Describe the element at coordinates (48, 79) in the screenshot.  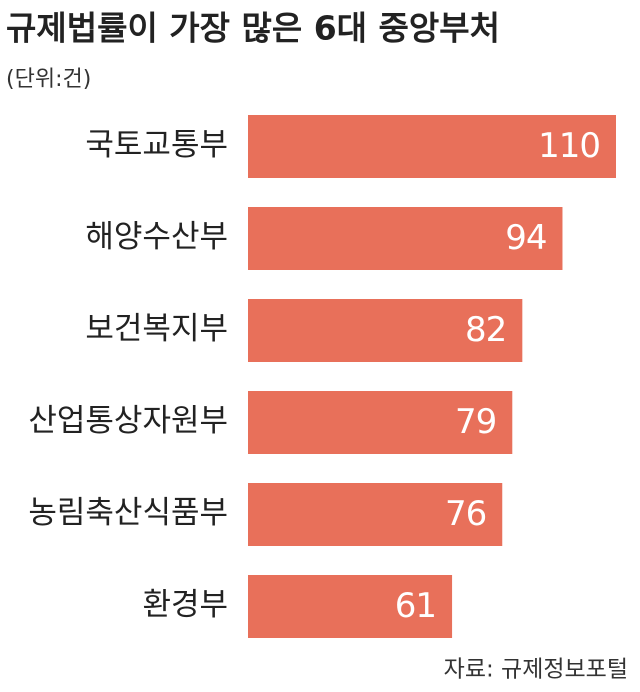
I see `chart-subtitle: (단위:건)` at that location.